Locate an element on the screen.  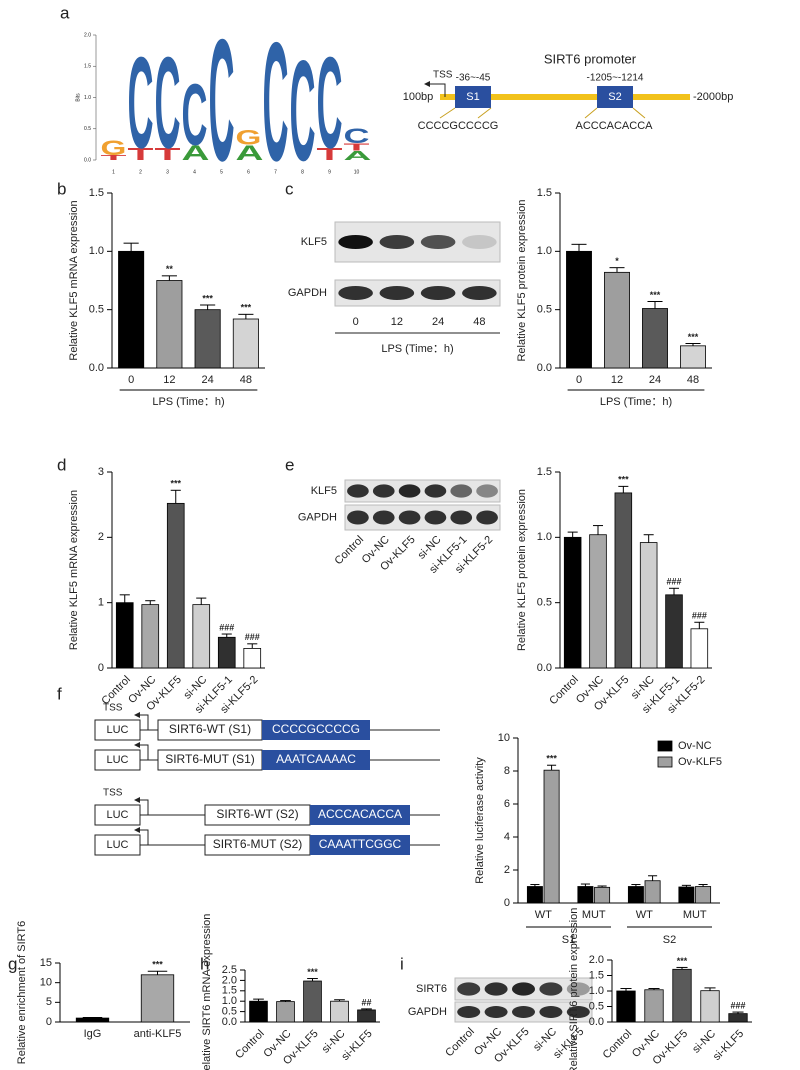
construct-sequence: CAAATTCGGC is located at coordinates (360, 844).